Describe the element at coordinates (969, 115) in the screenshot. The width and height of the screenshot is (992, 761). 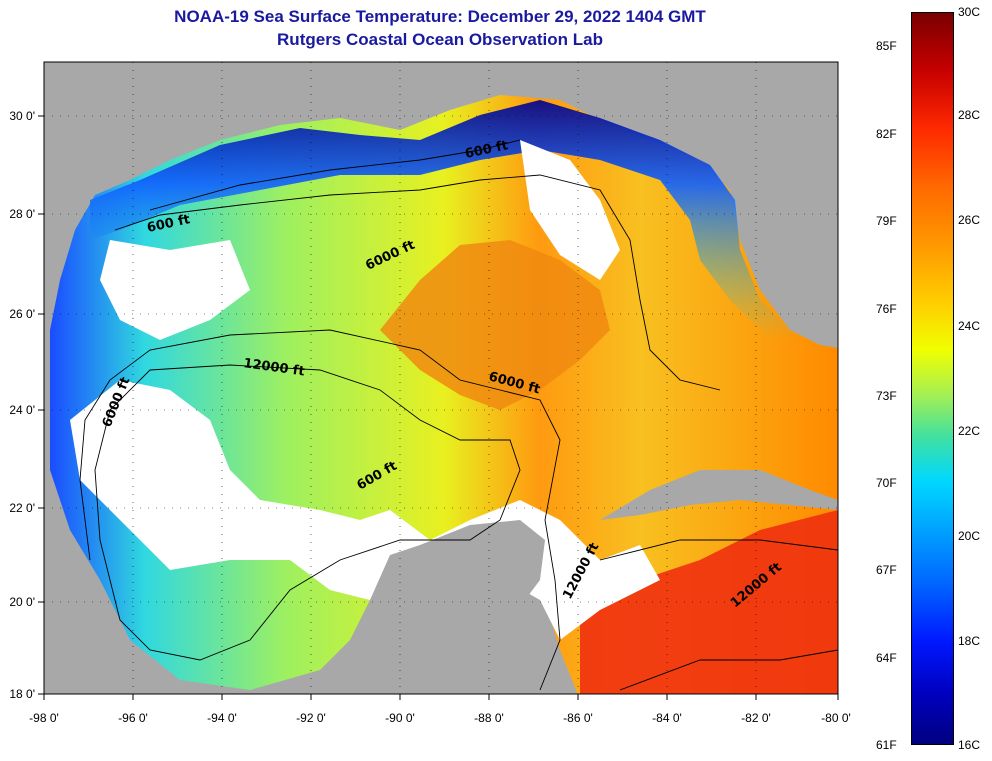
I see `colorbar-c-label: 28C` at that location.